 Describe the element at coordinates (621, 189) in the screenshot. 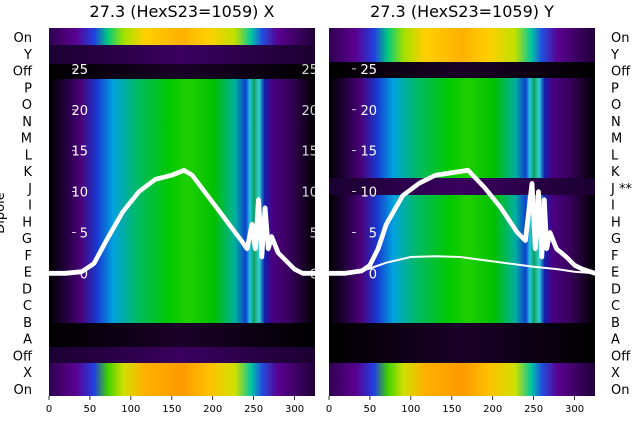

I see `dipole-label: J **` at that location.